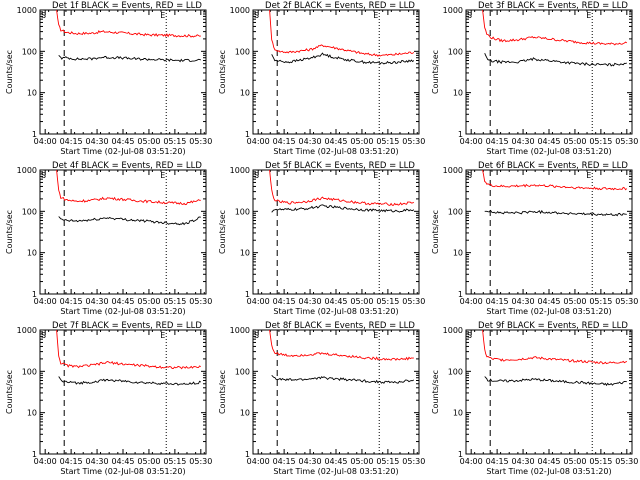 The height and width of the screenshot is (480, 640). I want to click on panel-title: Det 8f BLACK = Events, RED = LLD, so click(340, 326).